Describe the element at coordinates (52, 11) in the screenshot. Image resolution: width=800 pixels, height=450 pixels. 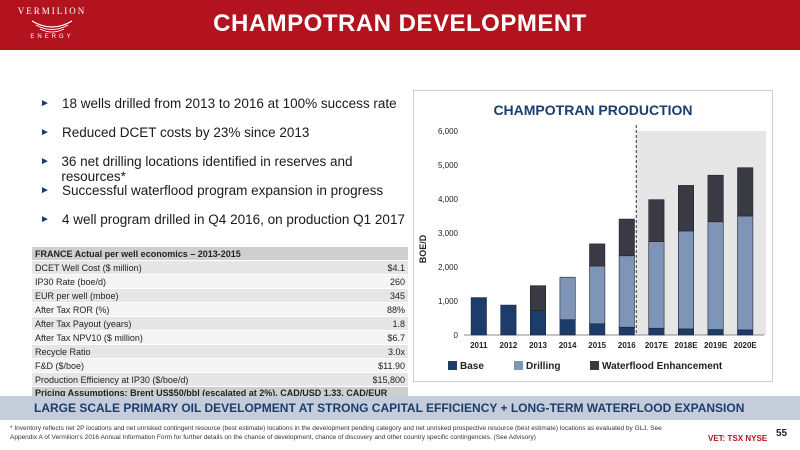
I see `logo-text: VERMILION` at that location.